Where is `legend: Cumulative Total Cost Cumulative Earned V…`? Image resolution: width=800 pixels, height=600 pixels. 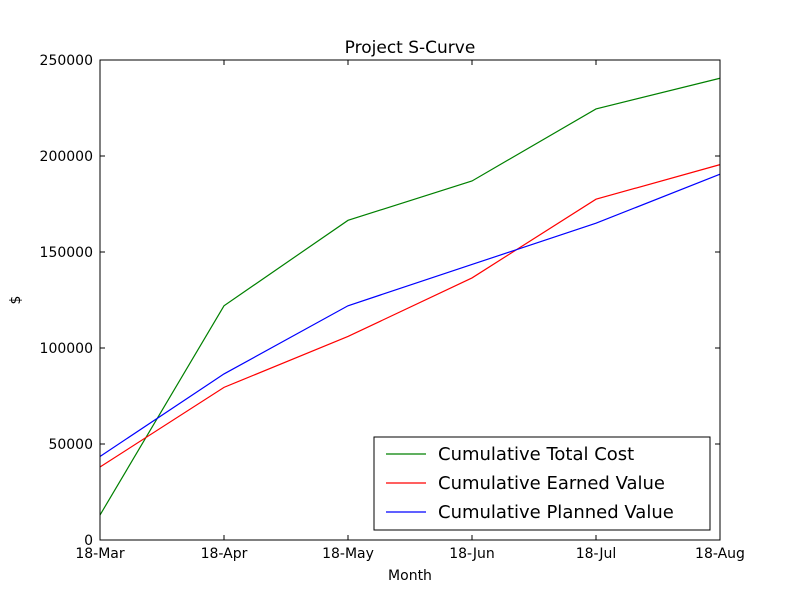
legend: Cumulative Total Cost Cumulative Earned V… is located at coordinates (542, 483).